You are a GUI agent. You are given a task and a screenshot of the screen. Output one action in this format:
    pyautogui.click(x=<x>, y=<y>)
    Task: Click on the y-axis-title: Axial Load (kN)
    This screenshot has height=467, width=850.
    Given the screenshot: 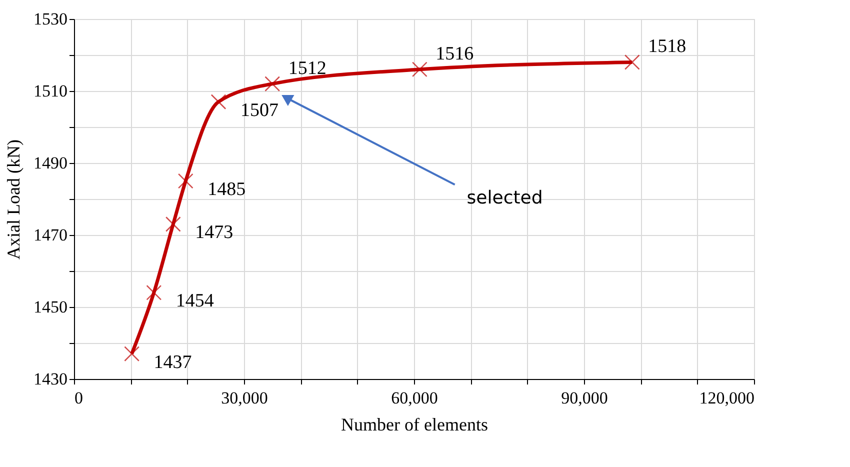 What is the action you would take?
    pyautogui.click(x=14, y=200)
    